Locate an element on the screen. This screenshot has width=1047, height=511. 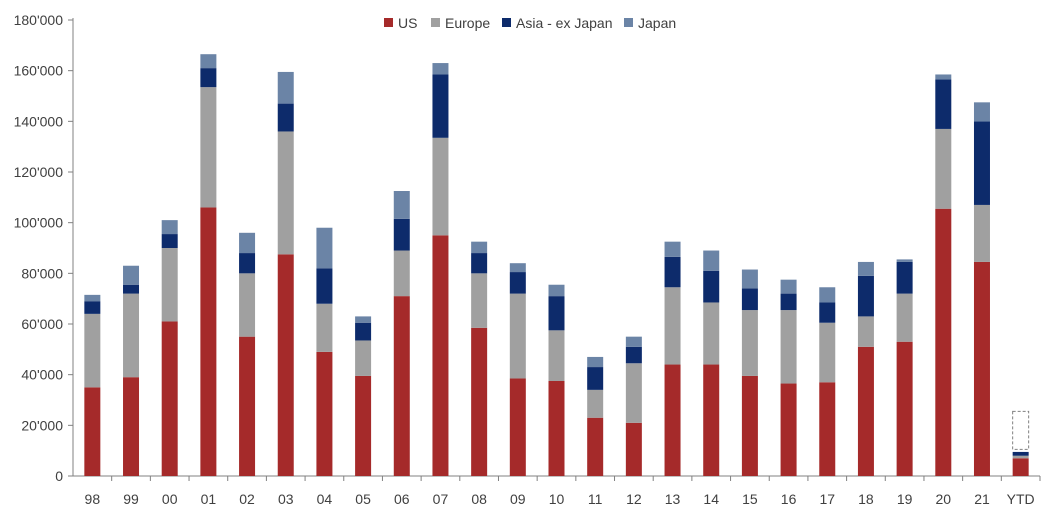
x-tick-label: 02 is located at coordinates (247, 499).